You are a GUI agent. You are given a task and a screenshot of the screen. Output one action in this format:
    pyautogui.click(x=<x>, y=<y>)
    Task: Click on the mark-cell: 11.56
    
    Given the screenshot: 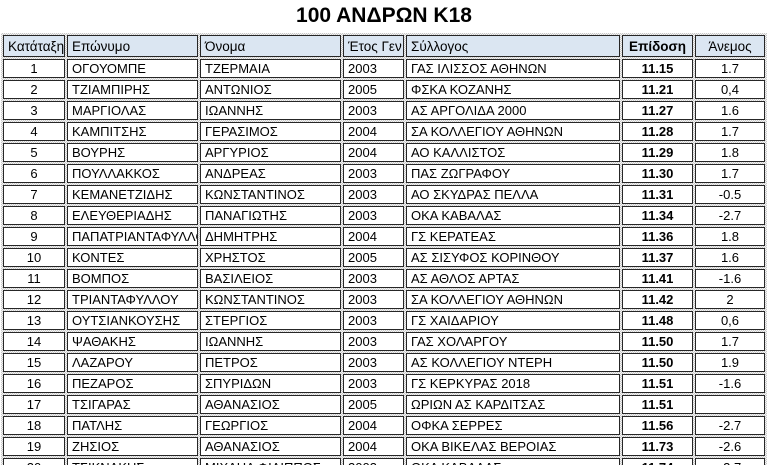 What is the action you would take?
    pyautogui.click(x=657, y=425)
    